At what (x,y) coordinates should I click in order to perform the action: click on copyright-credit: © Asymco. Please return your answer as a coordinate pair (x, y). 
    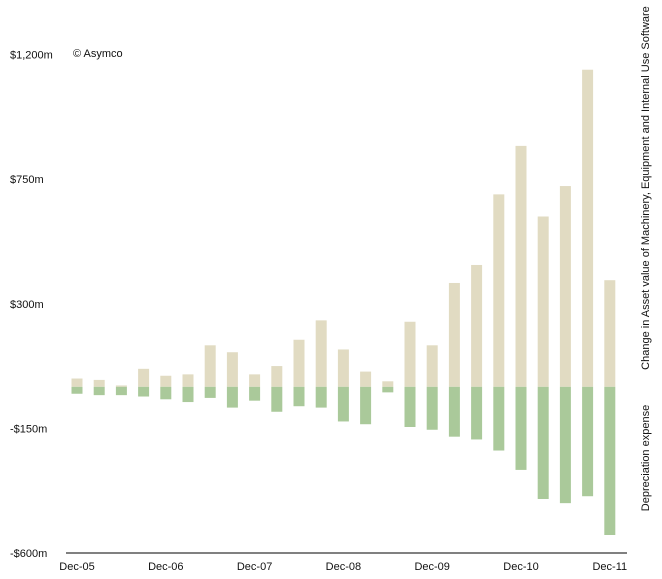
    Looking at the image, I should click on (98, 54).